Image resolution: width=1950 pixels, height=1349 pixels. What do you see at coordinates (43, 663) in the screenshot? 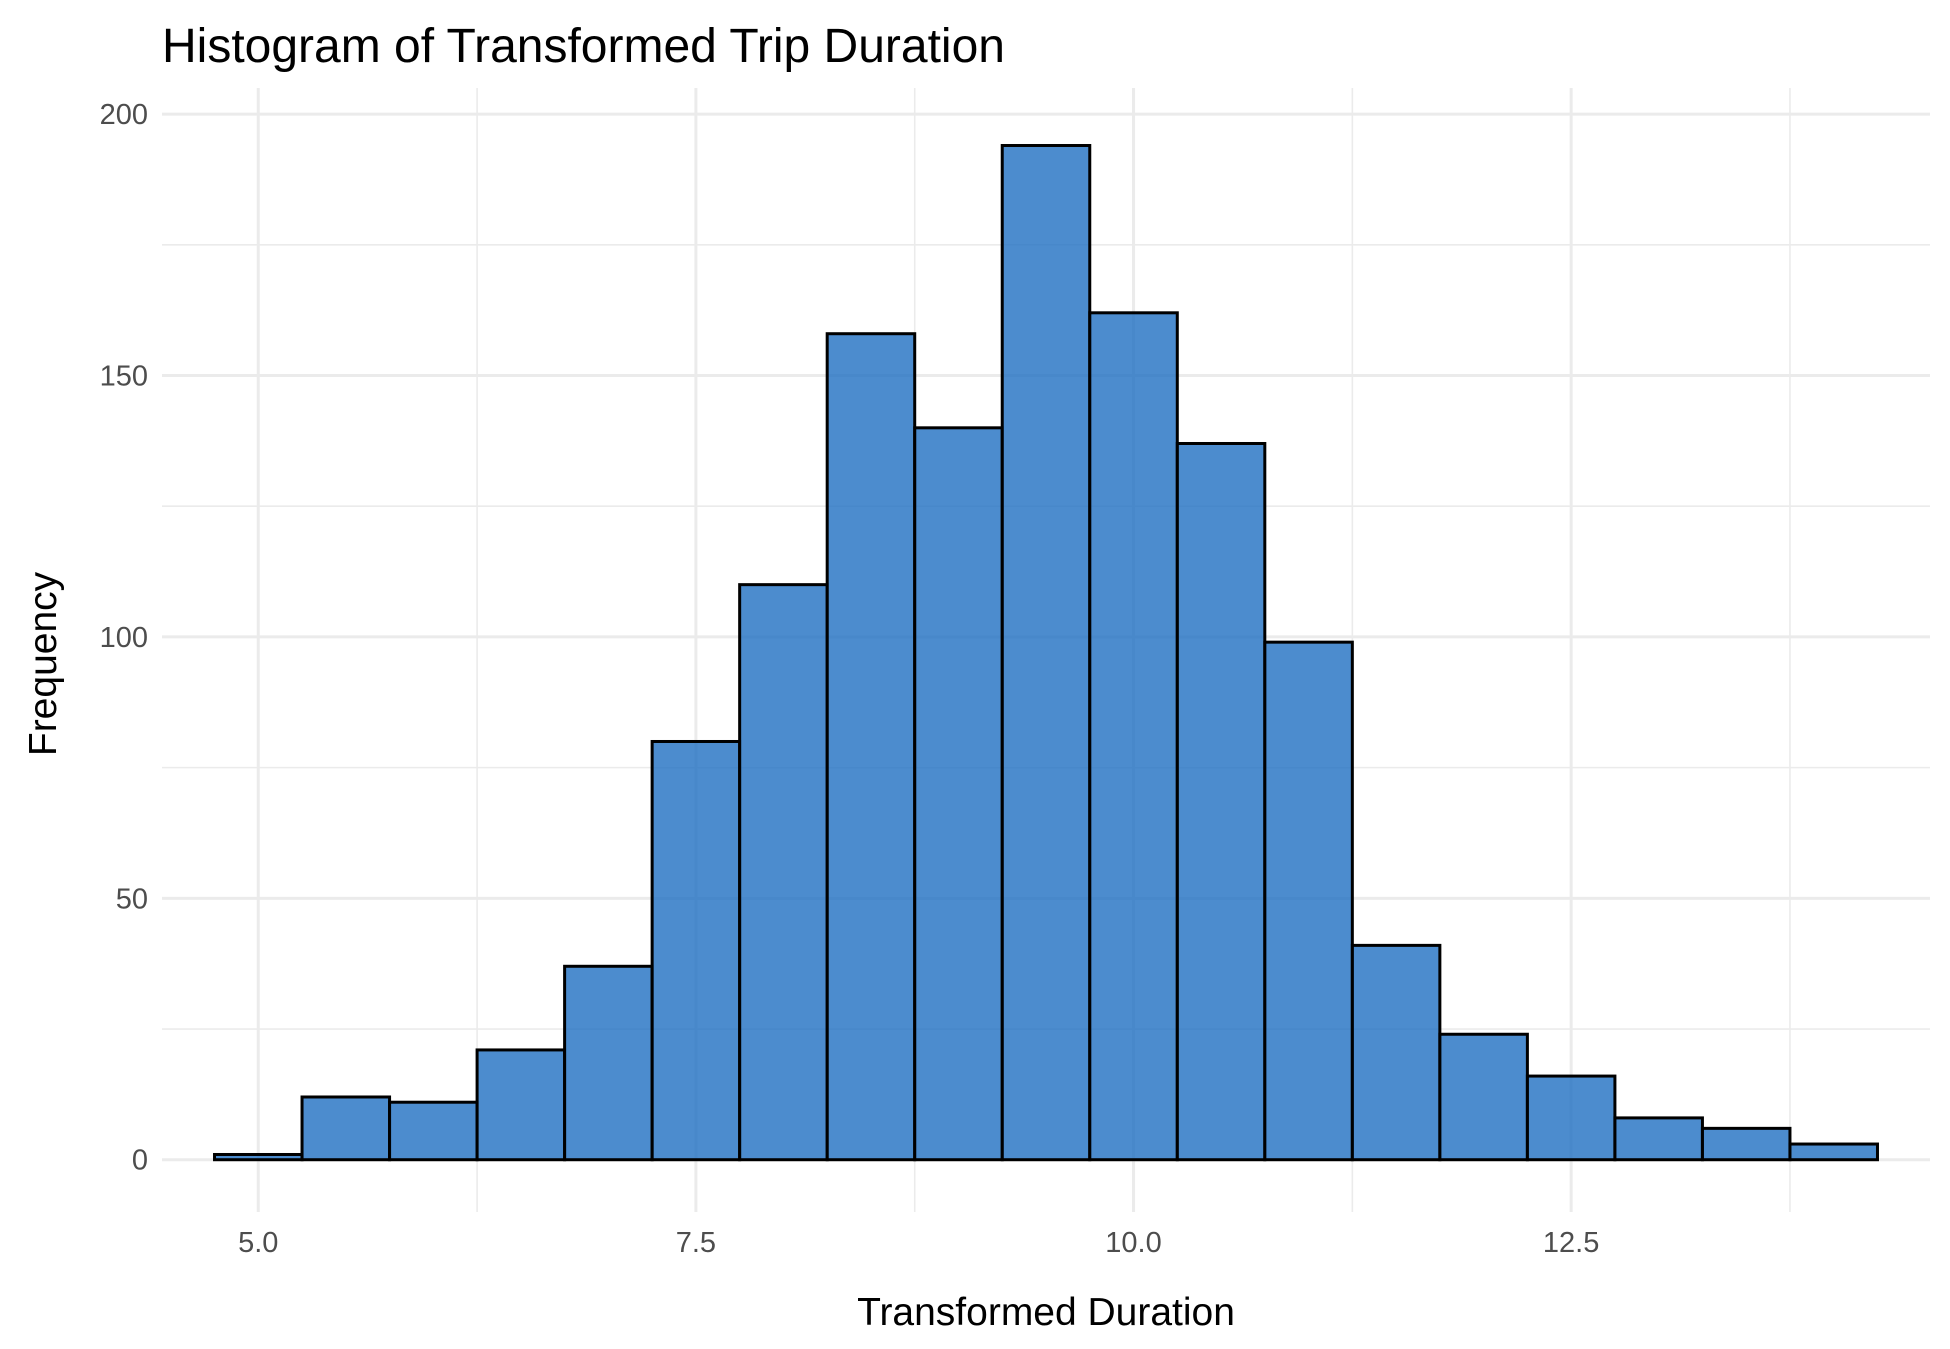
I see `y-axis-title: Frequency` at bounding box center [43, 663].